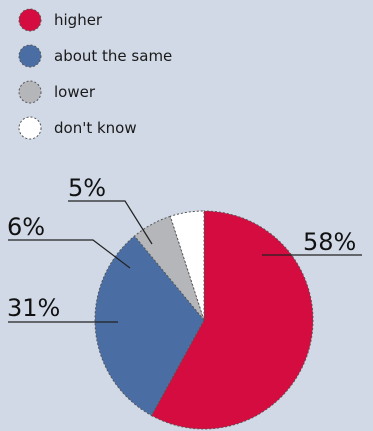  Describe the element at coordinates (26, 227) in the screenshot. I see `pct-text-lower: 6%` at that location.